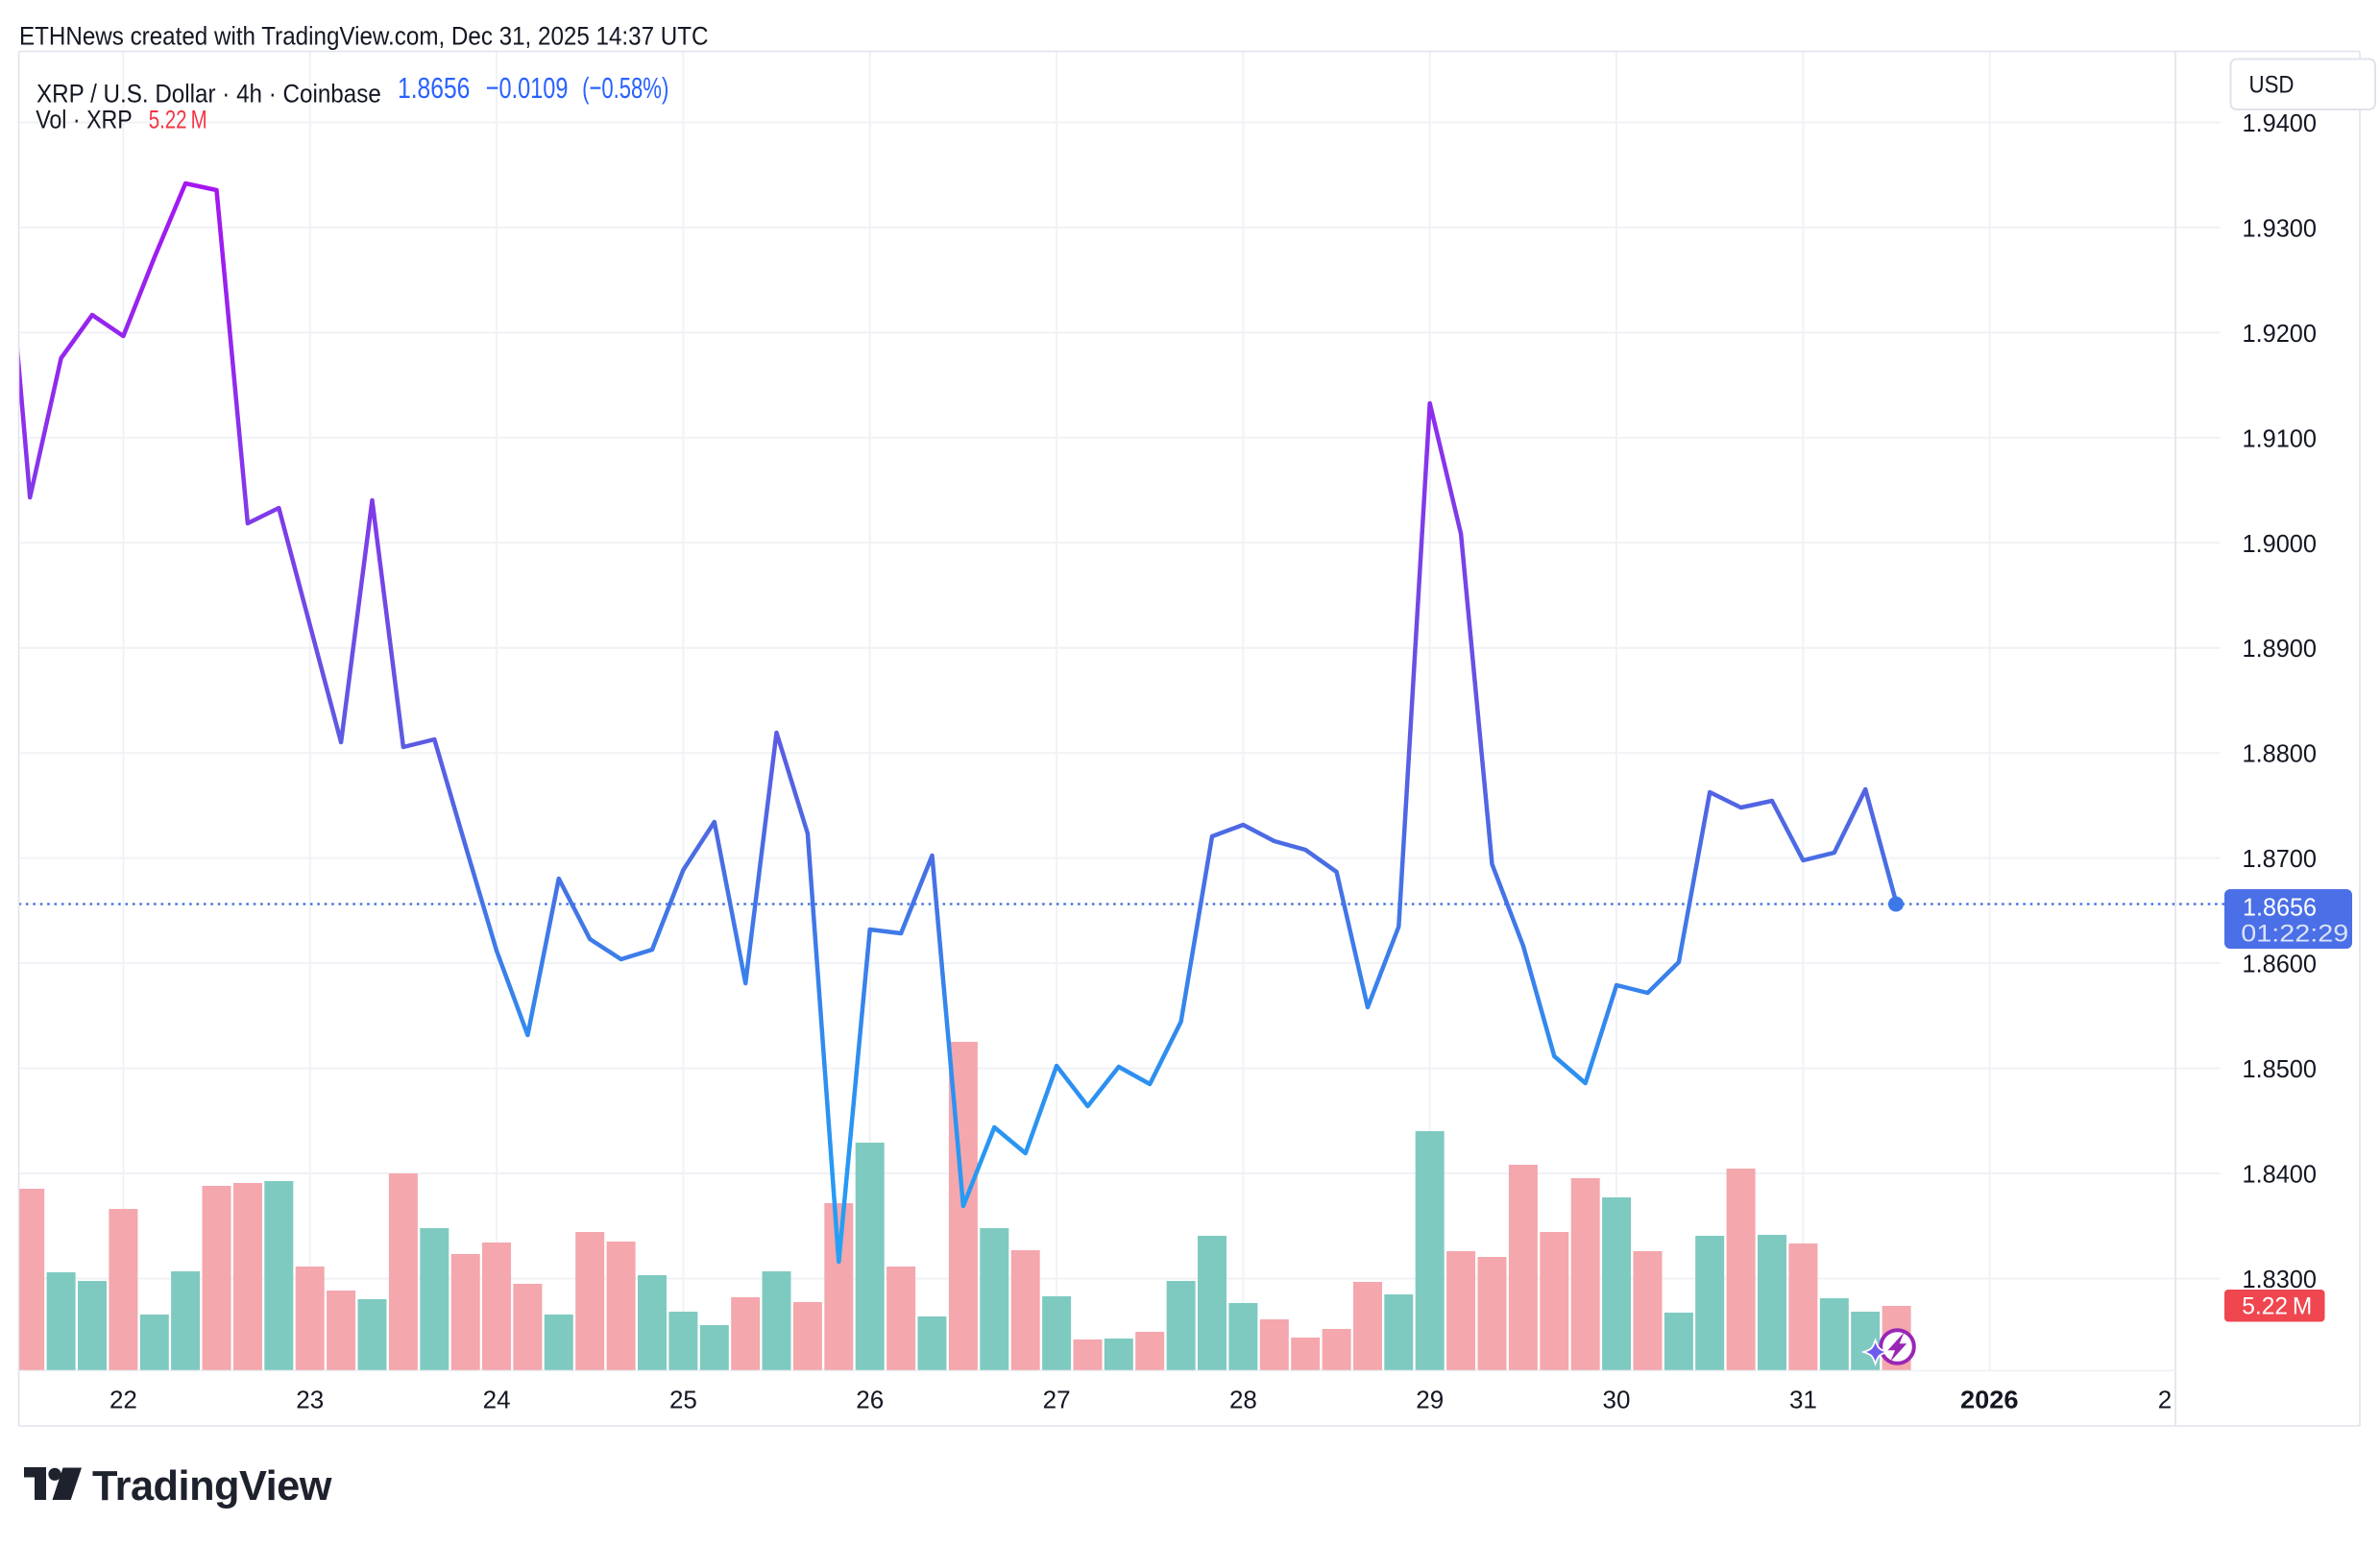 Image resolution: width=2380 pixels, height=1545 pixels. What do you see at coordinates (1243, 1400) in the screenshot?
I see `svg-text: 28` at bounding box center [1243, 1400].